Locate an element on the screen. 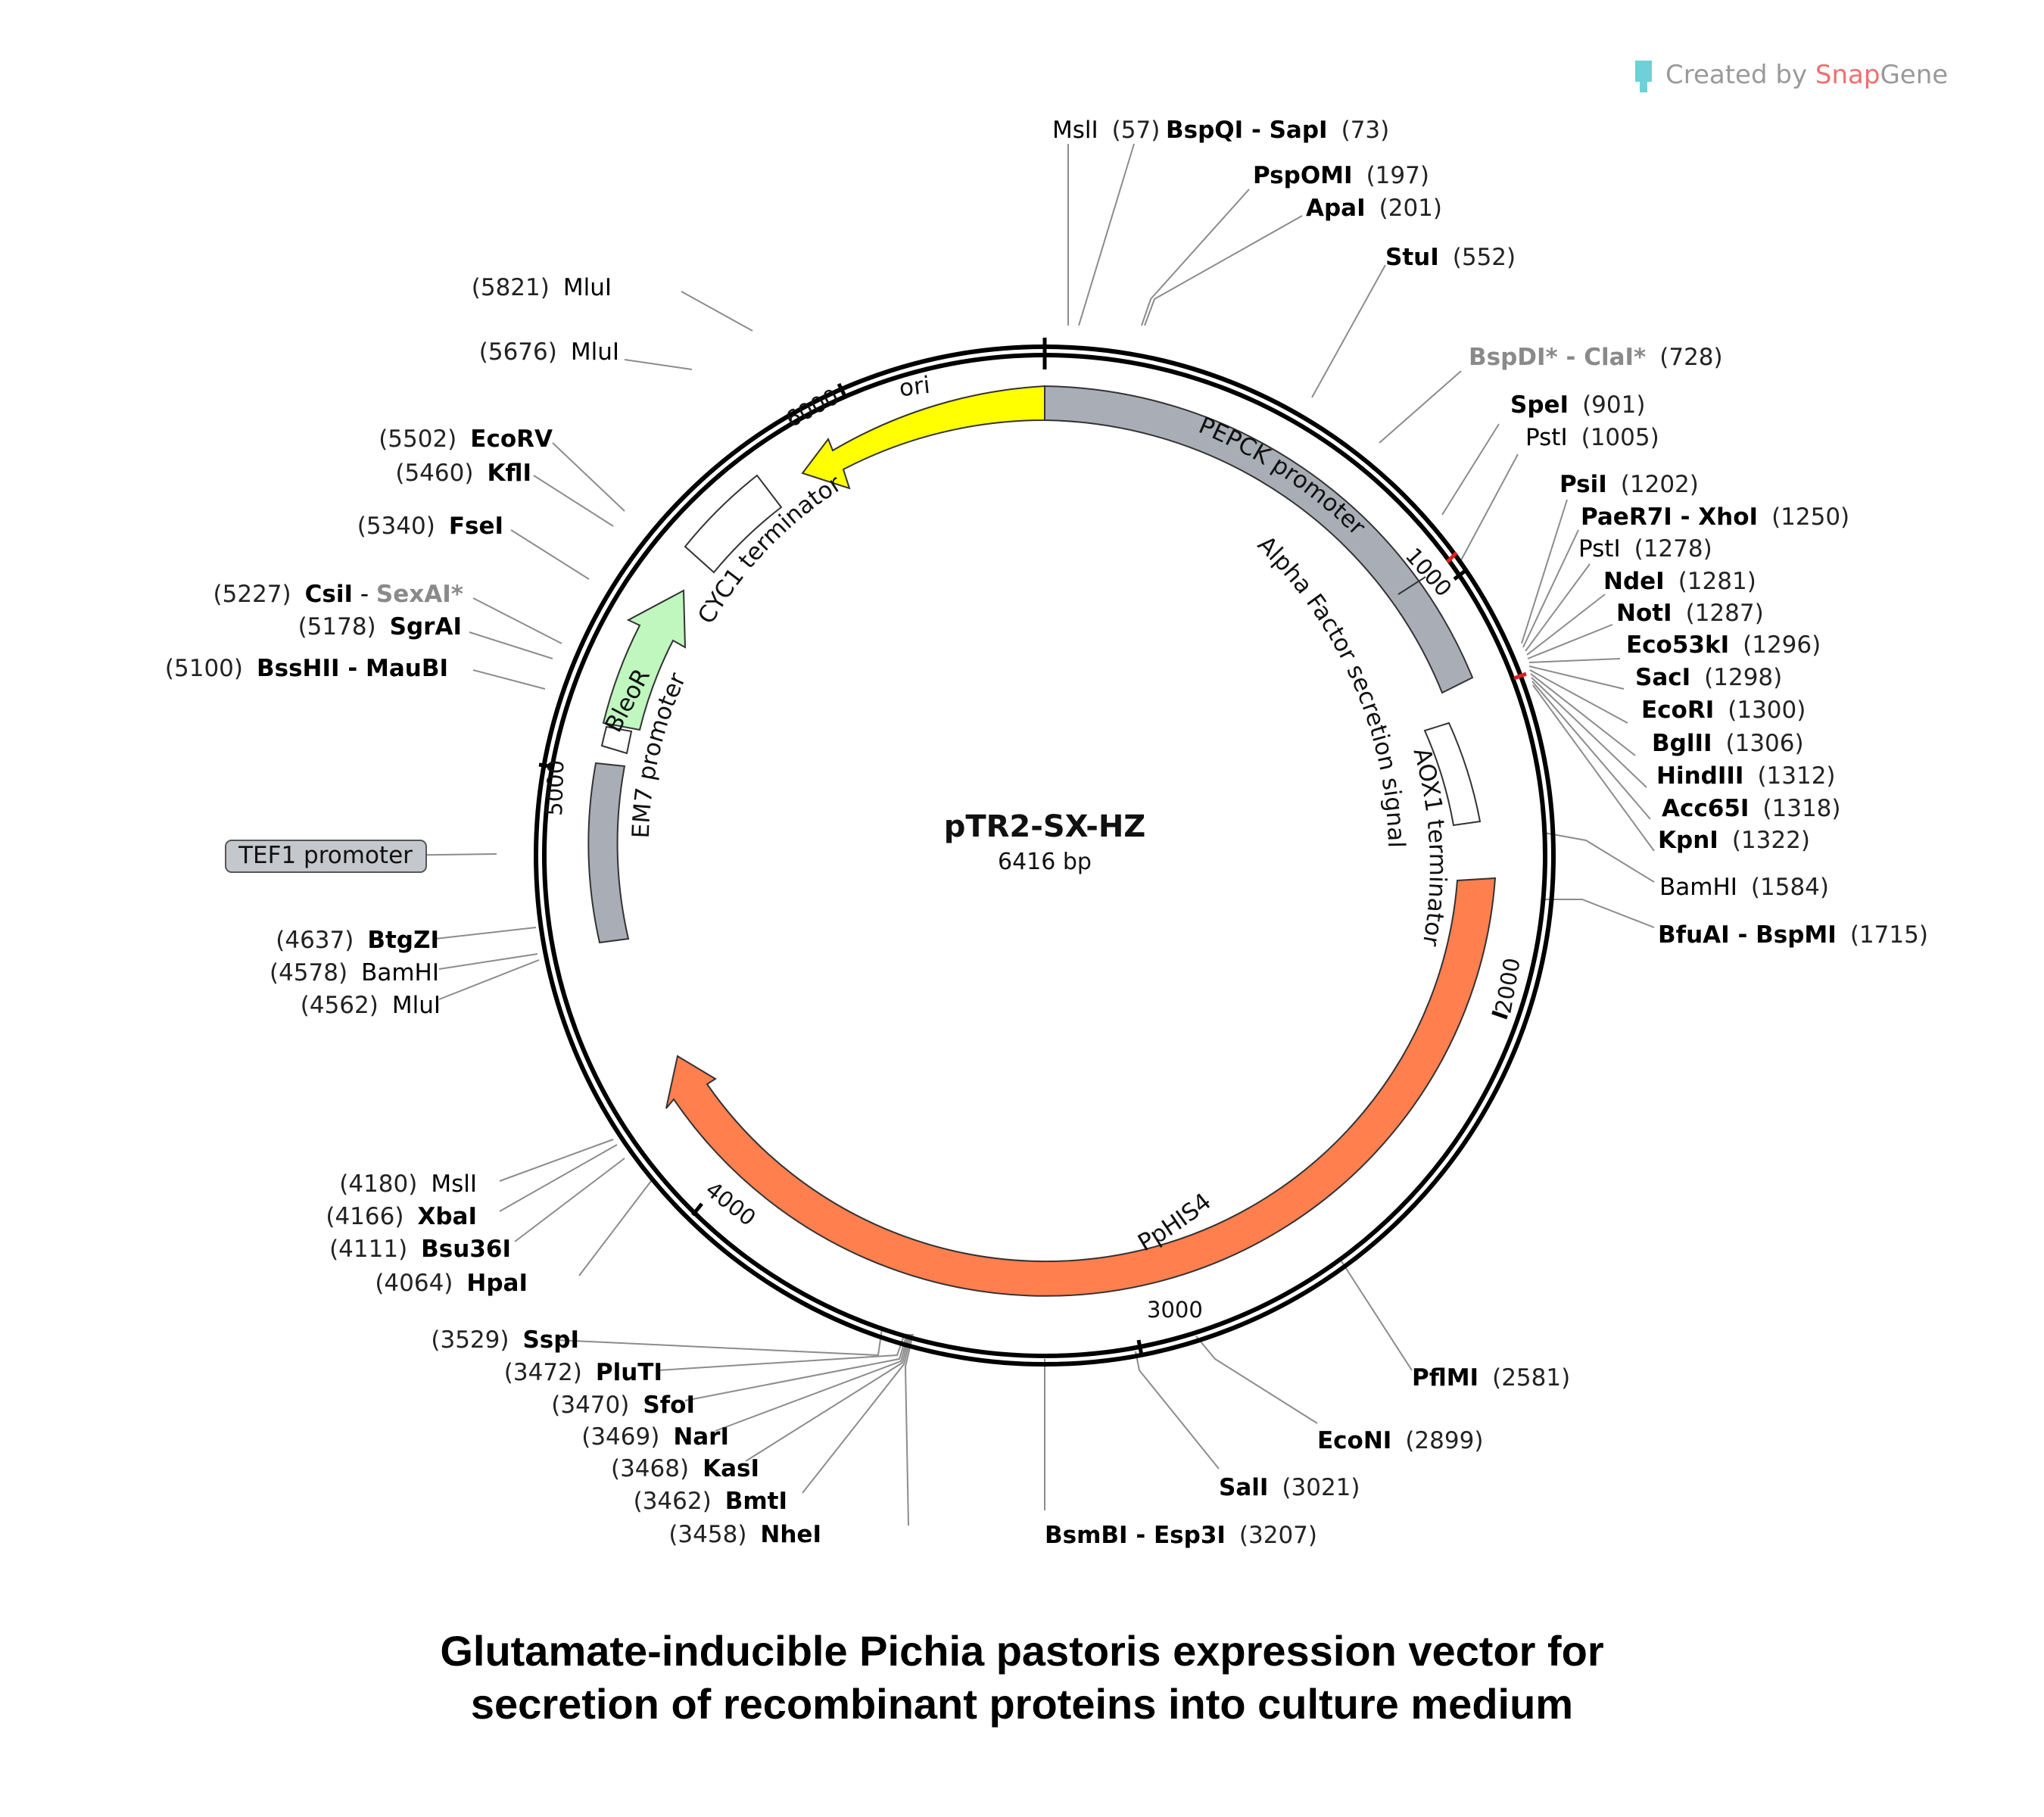 This screenshot has height=1817, width=2044. brand-prefix: Created by is located at coordinates (1740, 75).